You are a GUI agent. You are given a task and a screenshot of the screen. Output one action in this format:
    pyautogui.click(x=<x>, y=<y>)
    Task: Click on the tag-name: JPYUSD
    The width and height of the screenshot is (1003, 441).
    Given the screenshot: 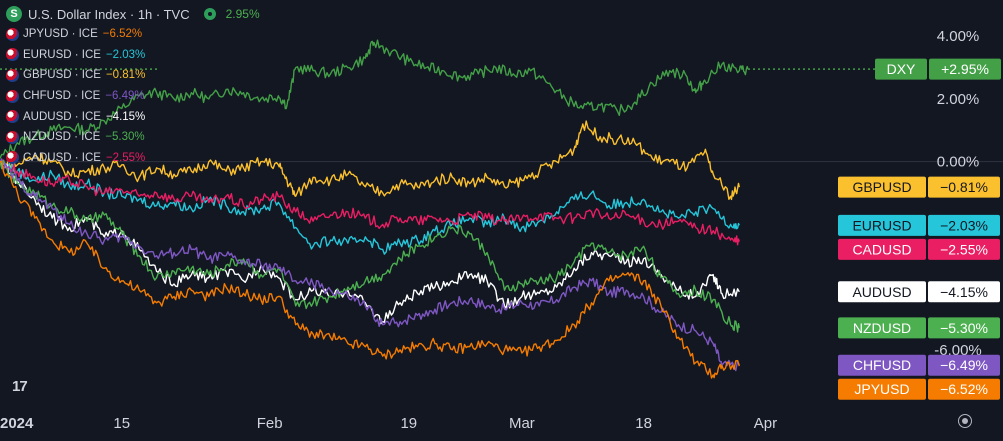 What is the action you would take?
    pyautogui.click(x=881, y=389)
    